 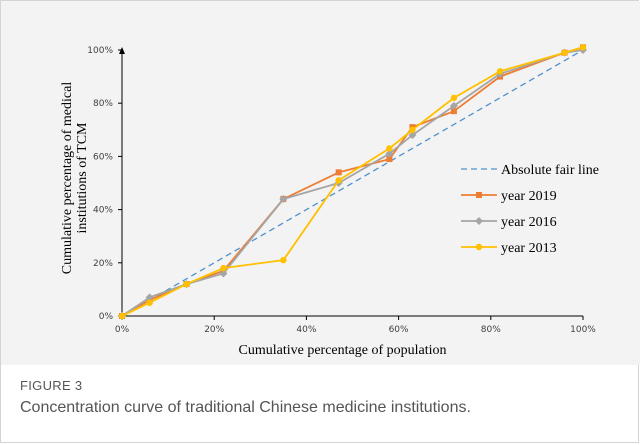 I want to click on legend-item-year-2013: year 2013, so click(x=509, y=248).